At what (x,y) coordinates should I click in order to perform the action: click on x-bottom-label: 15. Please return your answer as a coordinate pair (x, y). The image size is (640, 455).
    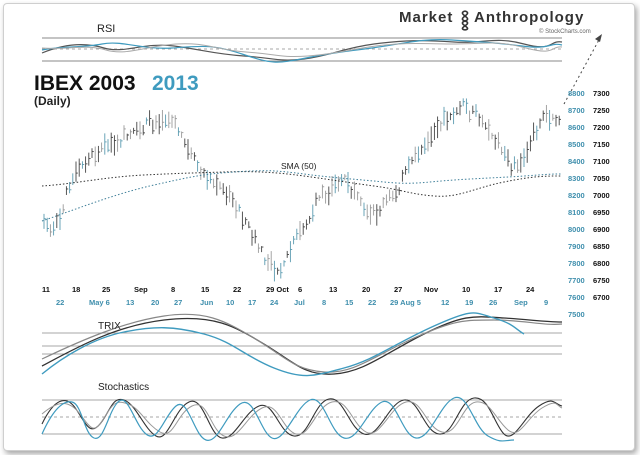
    Looking at the image, I should click on (349, 302).